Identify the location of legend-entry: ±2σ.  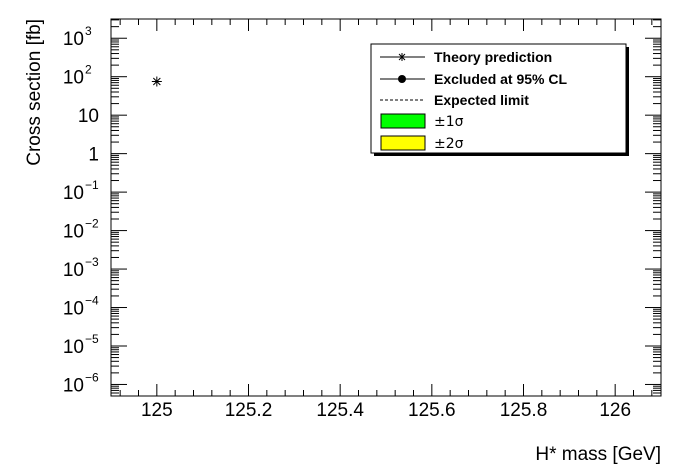
(422, 143).